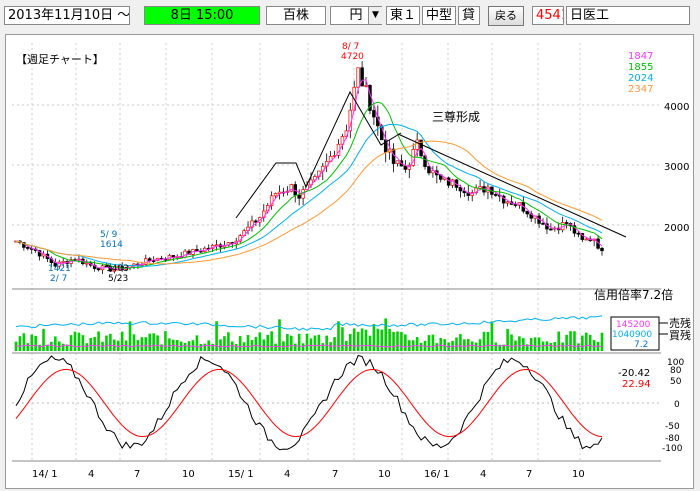 The image size is (700, 491). What do you see at coordinates (677, 405) in the screenshot?
I see `osc-tick-0: 0` at bounding box center [677, 405].